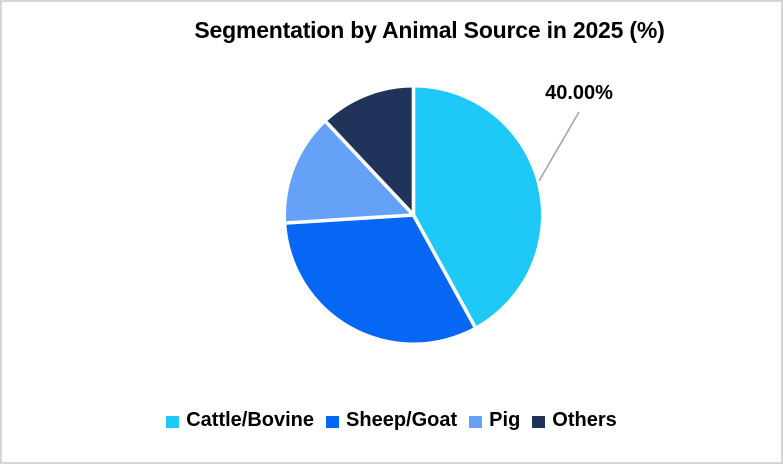  I want to click on pie-slice-others, so click(370, 151).